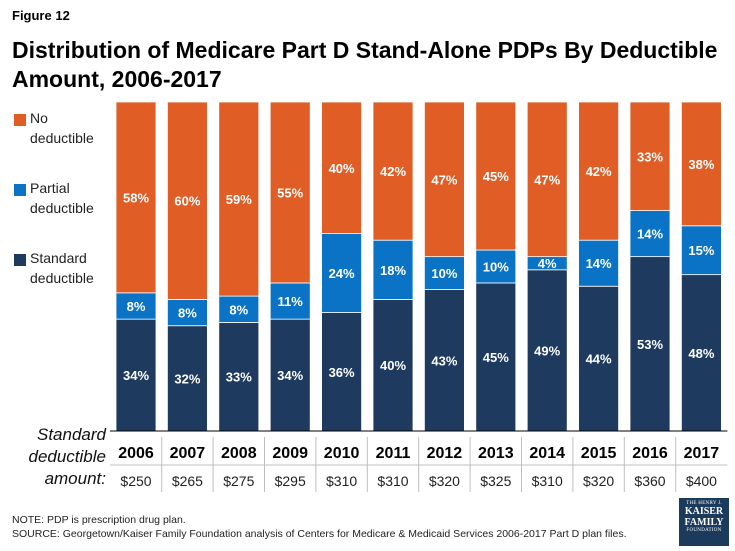 This screenshot has height=551, width=735. I want to click on bar-segment-no-deductible-2008, so click(239, 199).